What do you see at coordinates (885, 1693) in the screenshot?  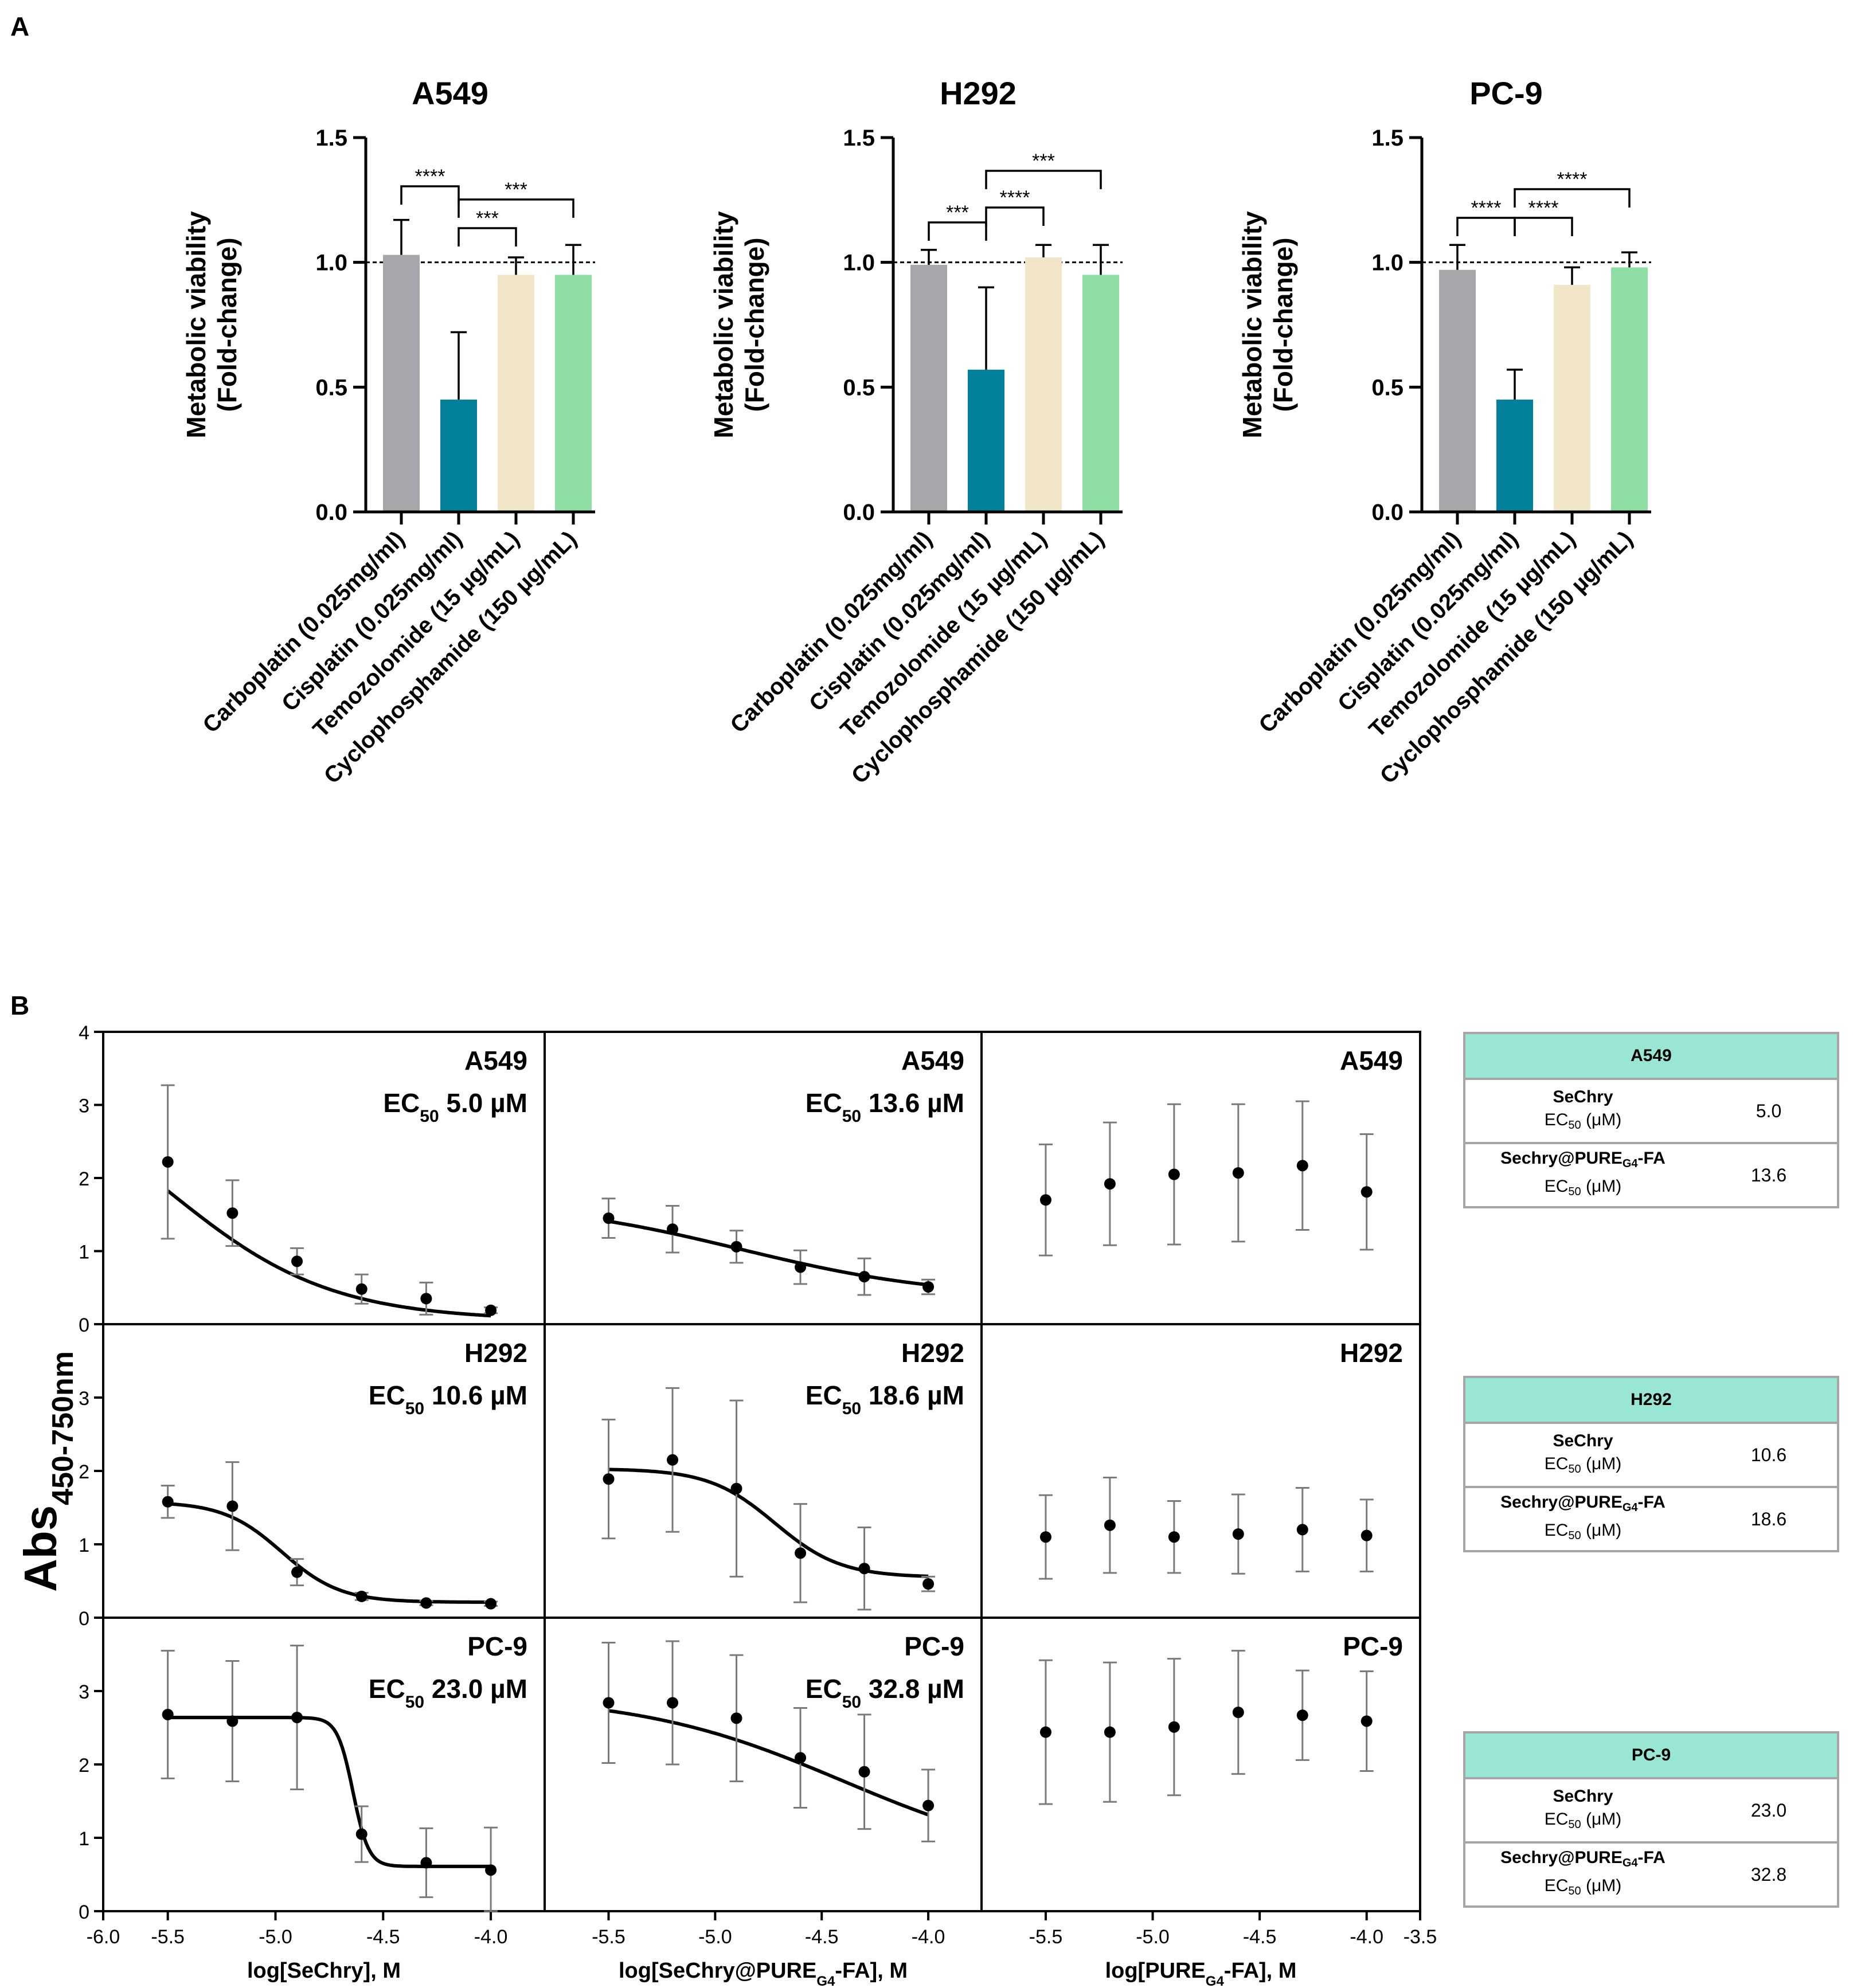 I see `ec50-label: EC50 32.8 µM` at bounding box center [885, 1693].